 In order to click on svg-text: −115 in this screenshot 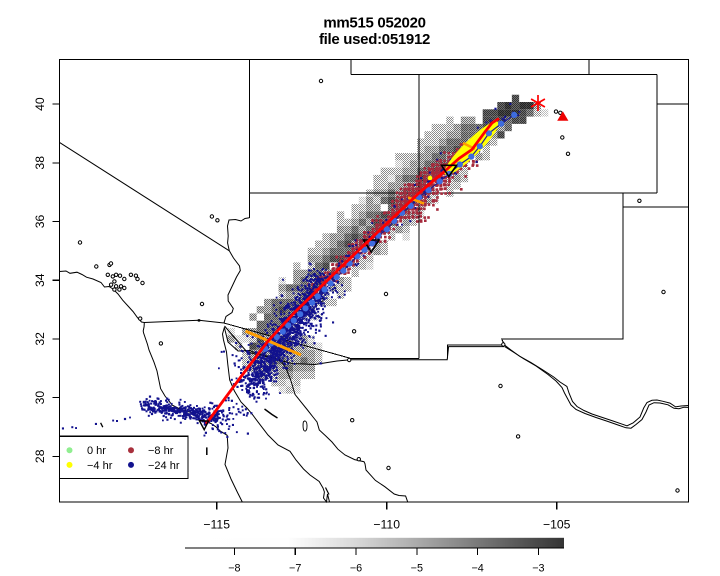, I will do `click(216, 524)`.